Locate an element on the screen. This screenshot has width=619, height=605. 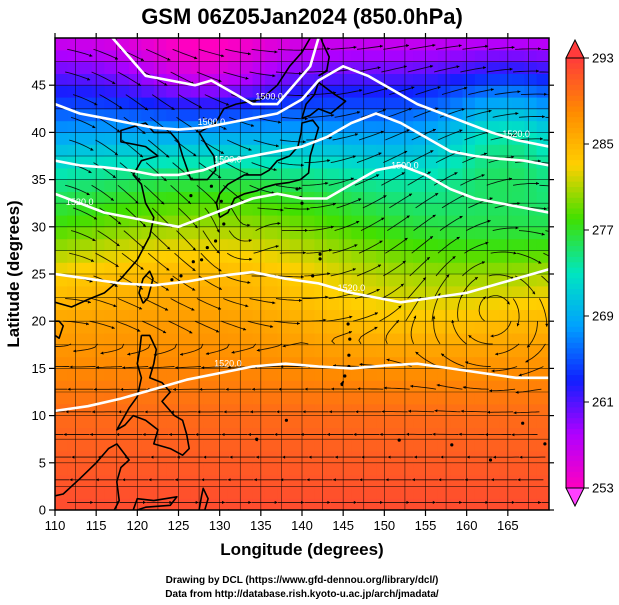
y-tick-label: 5 is located at coordinates (42, 462).